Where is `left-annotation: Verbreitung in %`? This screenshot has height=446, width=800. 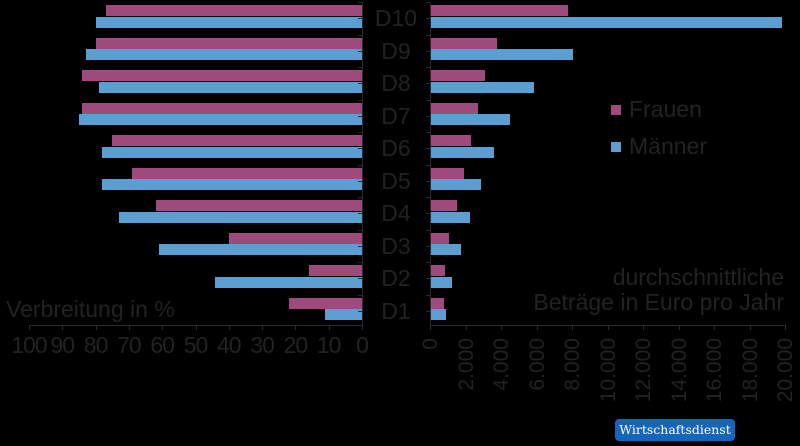
left-annotation: Verbreitung in % is located at coordinates (90, 309).